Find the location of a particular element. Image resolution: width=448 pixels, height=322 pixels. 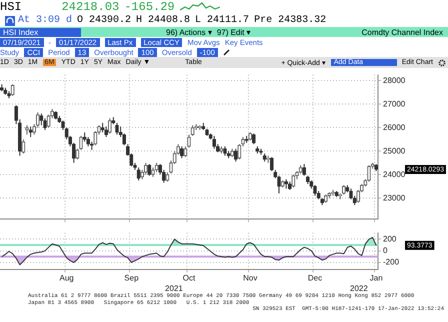

x-tick-label: Dec is located at coordinates (315, 277).